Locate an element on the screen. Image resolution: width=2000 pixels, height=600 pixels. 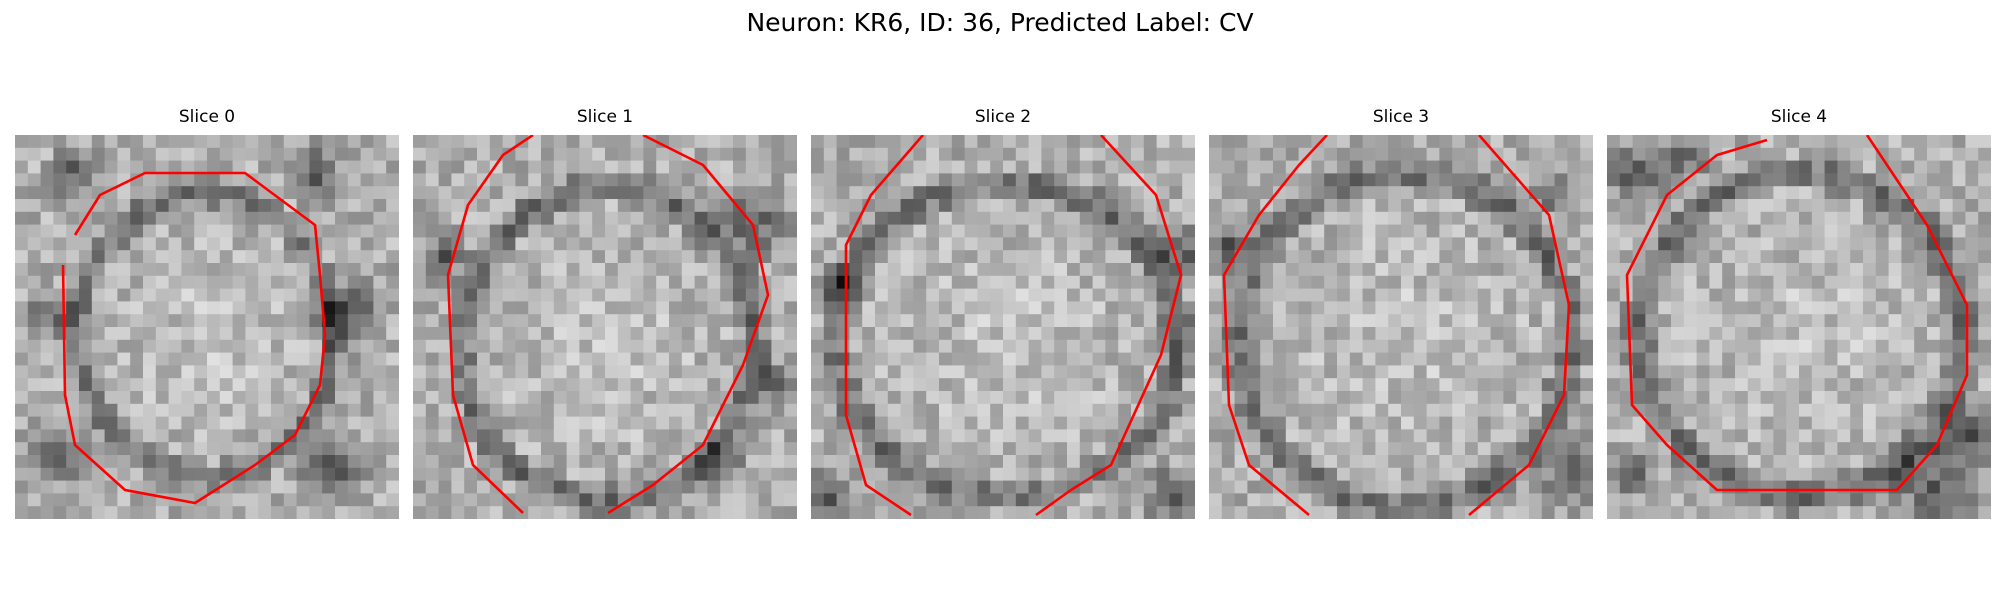
slice-title: Slice 1 is located at coordinates (605, 117).